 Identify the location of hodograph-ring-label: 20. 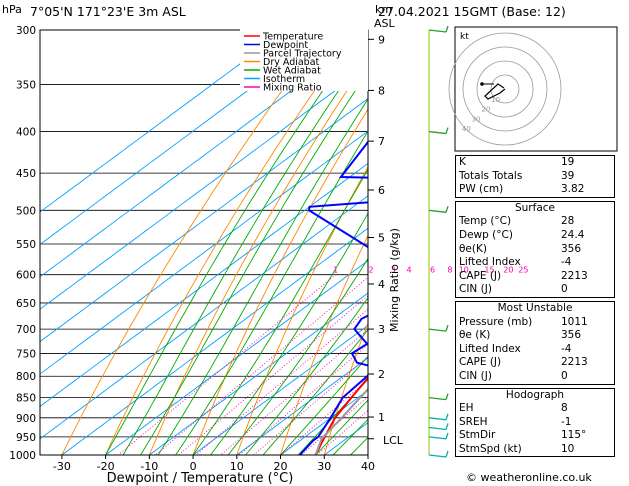
(485, 110).